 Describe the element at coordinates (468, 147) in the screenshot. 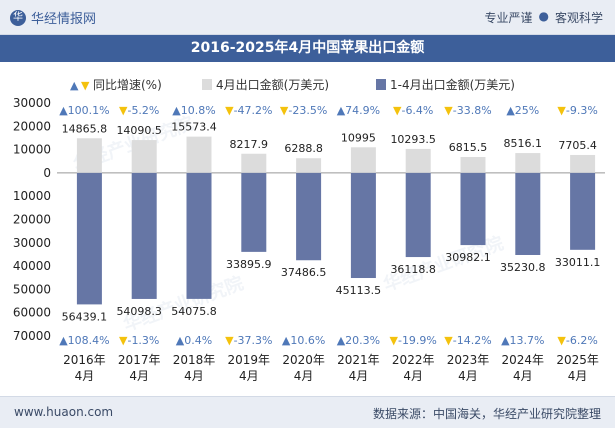

I see `monthly-value-label: 6815.5` at that location.